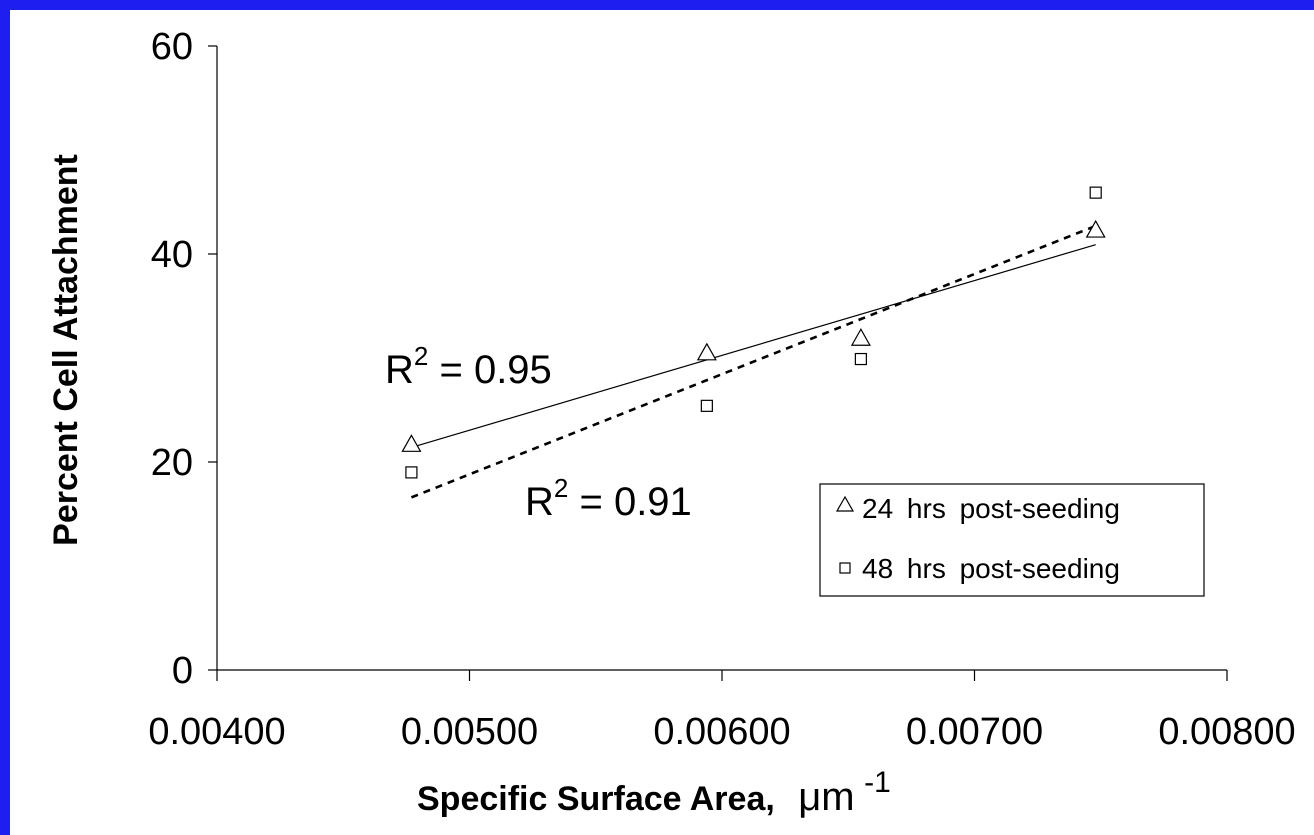 Image resolution: width=1314 pixels, height=835 pixels. I want to click on x-tick-label: 0.00400, so click(216, 732).